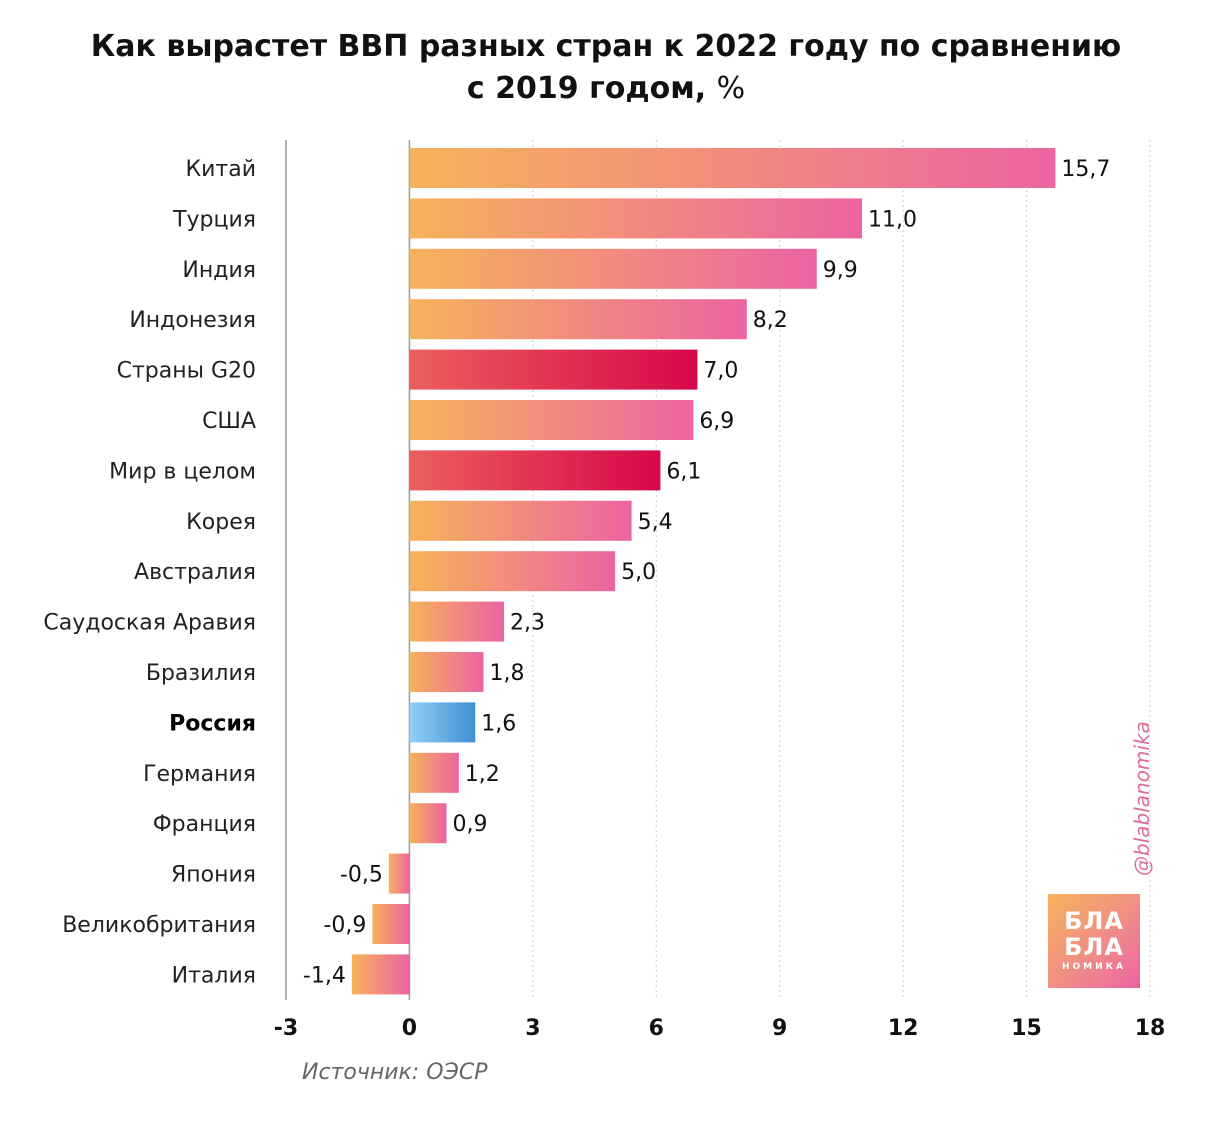 This screenshot has width=1212, height=1124. I want to click on value-label-6: 6,1, so click(683, 471).